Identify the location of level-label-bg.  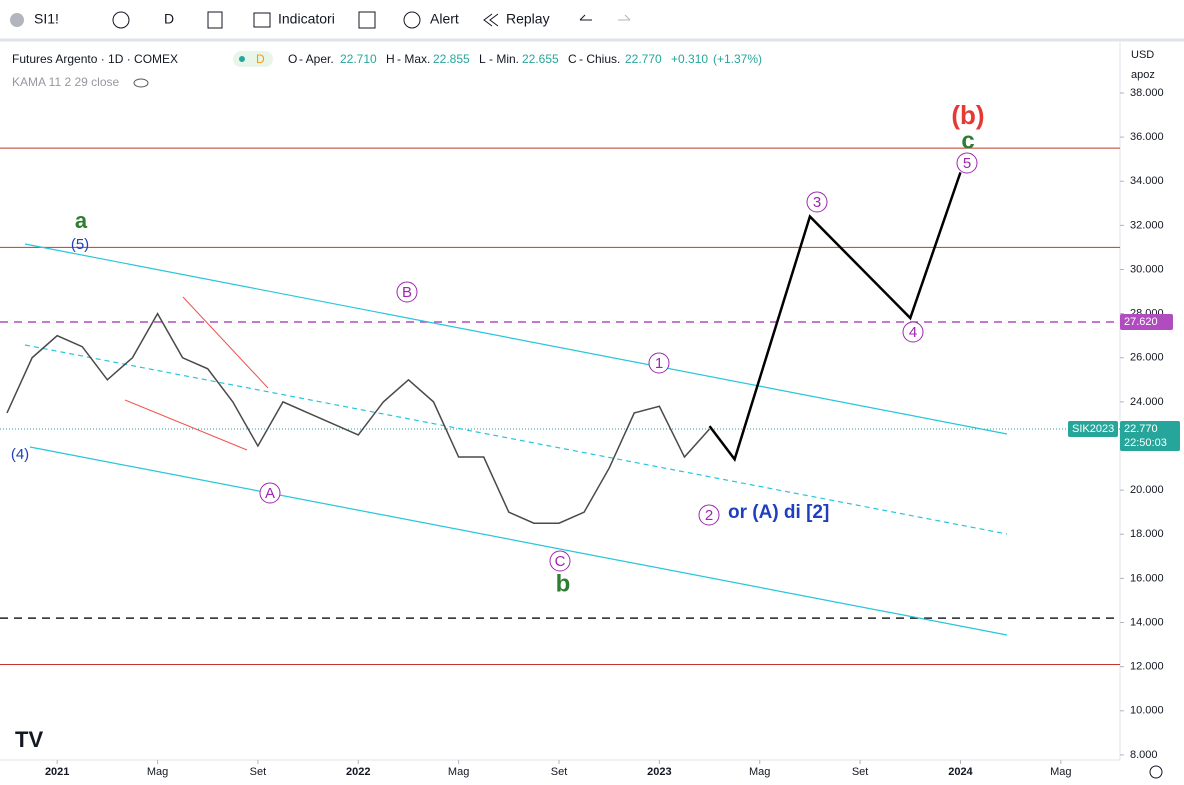
(1146, 322).